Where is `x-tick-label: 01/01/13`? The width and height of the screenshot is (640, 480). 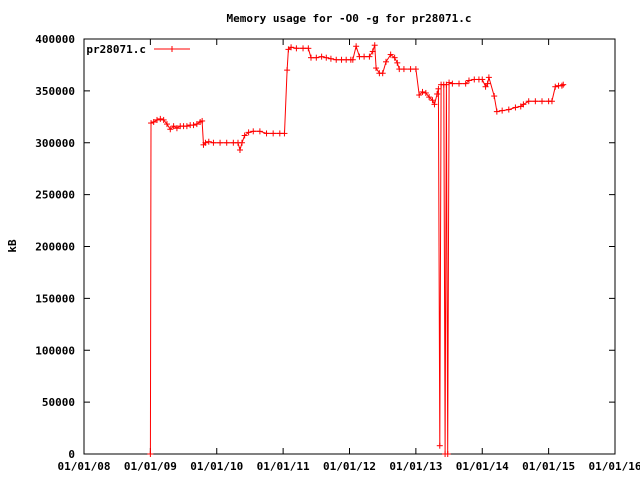 x-tick-label: 01/01/13 is located at coordinates (415, 466).